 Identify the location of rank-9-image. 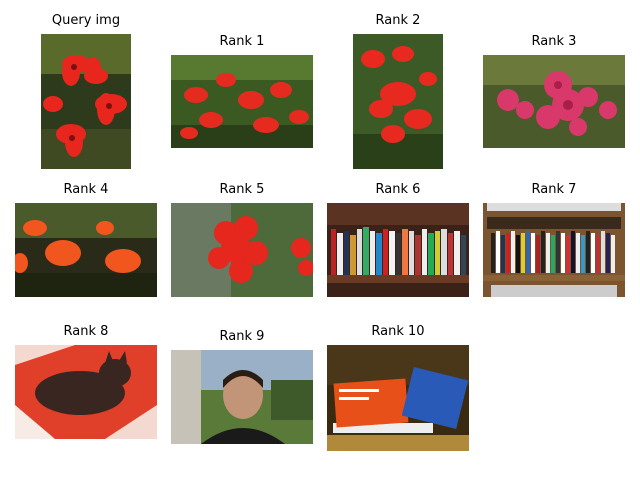
(242, 397).